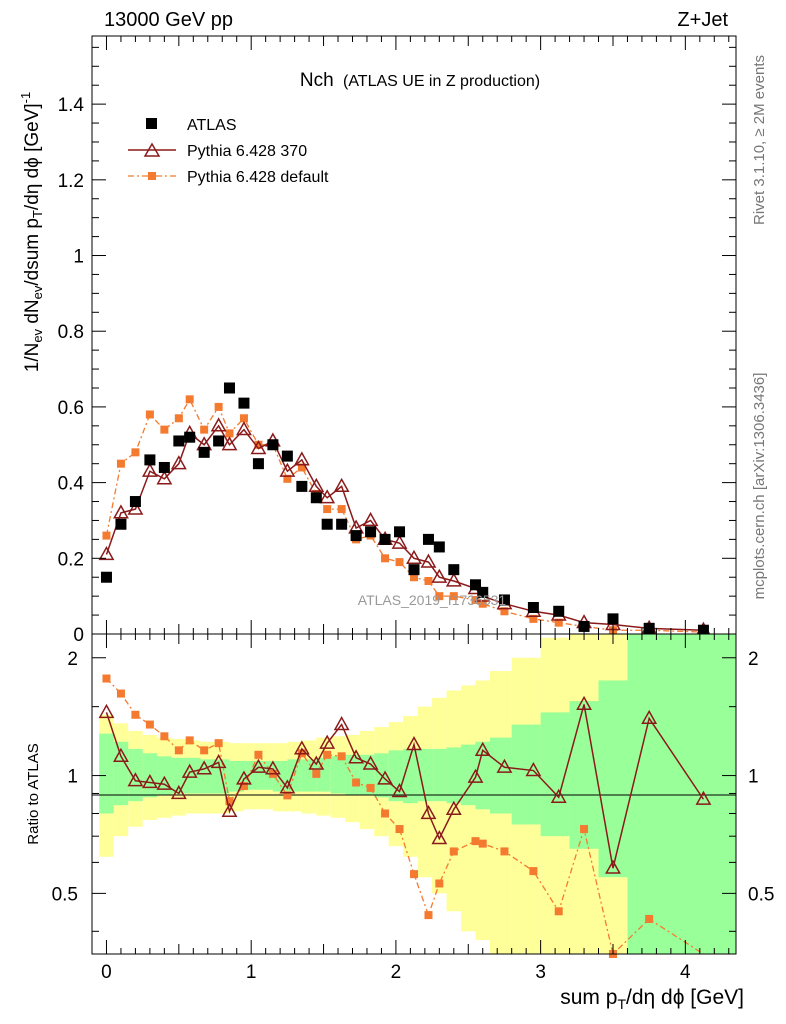 This screenshot has height=1024, width=786. Describe the element at coordinates (71, 559) in the screenshot. I see `main-ytick-label: 0.2` at that location.